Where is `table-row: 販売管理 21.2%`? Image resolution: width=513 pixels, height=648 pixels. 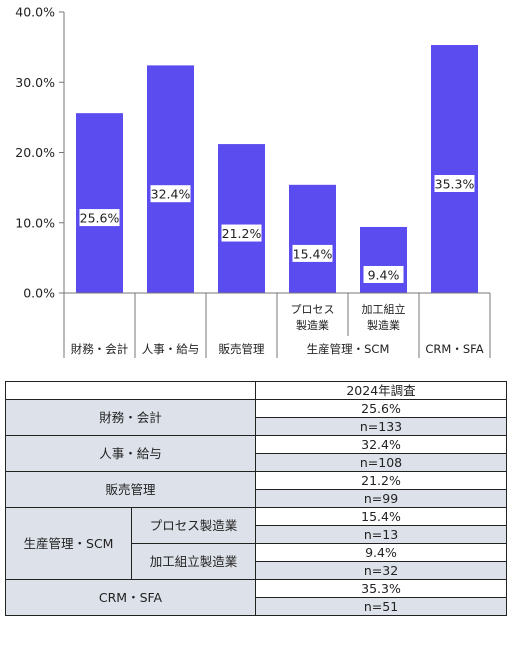
table-row: 販売管理 21.2% is located at coordinates (256, 489).